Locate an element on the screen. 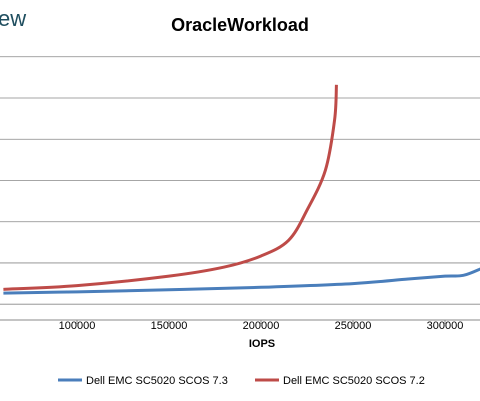  watermark: ew is located at coordinates (13, 18).